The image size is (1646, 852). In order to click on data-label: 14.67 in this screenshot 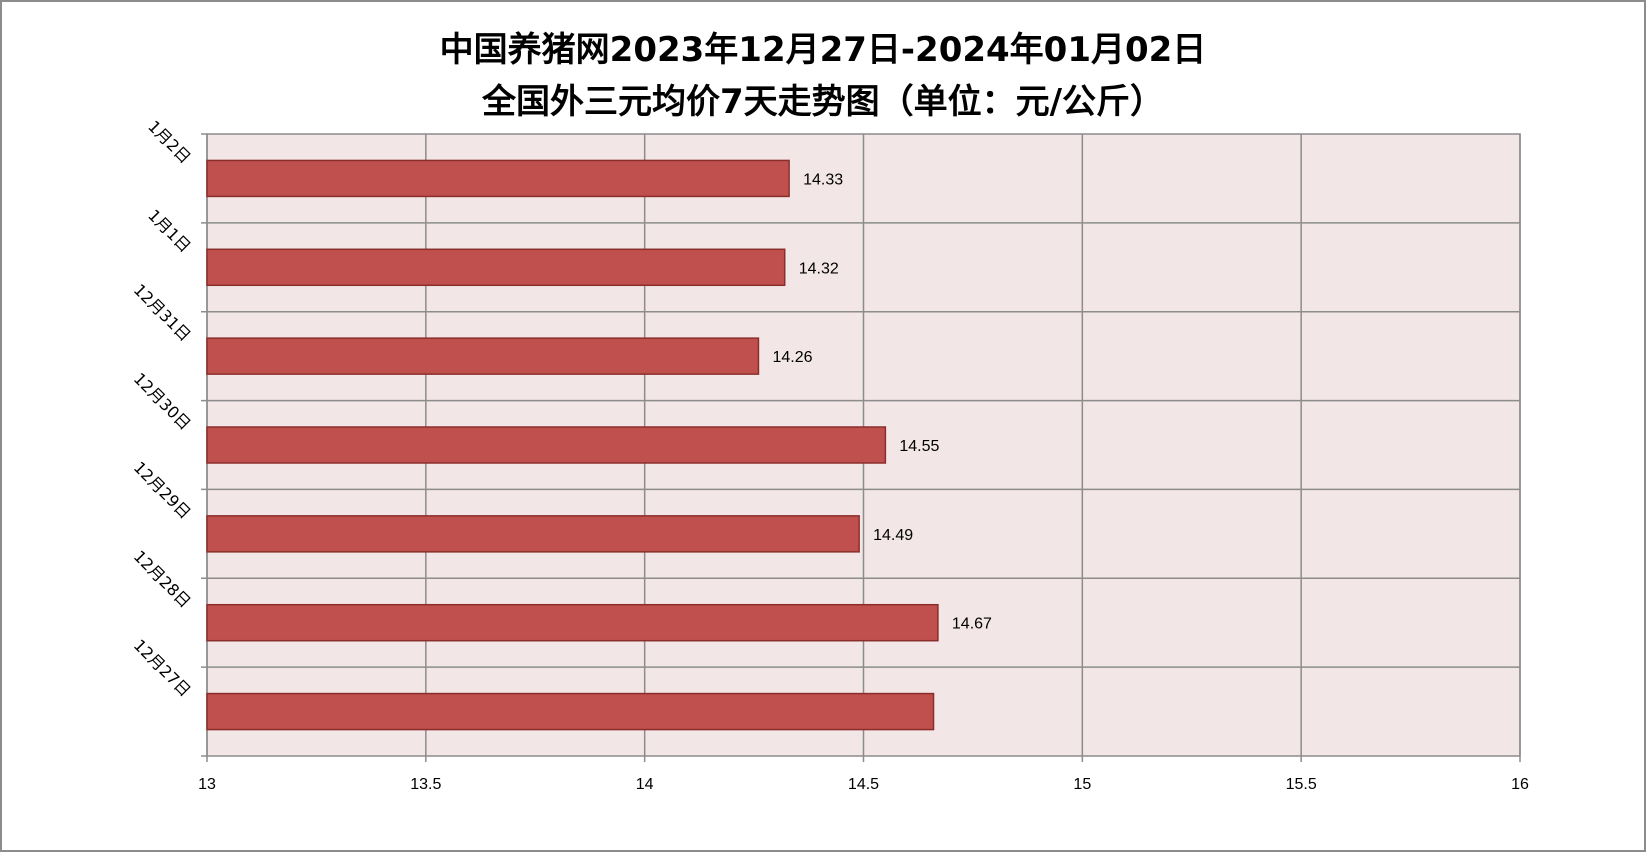, I will do `click(972, 624)`.